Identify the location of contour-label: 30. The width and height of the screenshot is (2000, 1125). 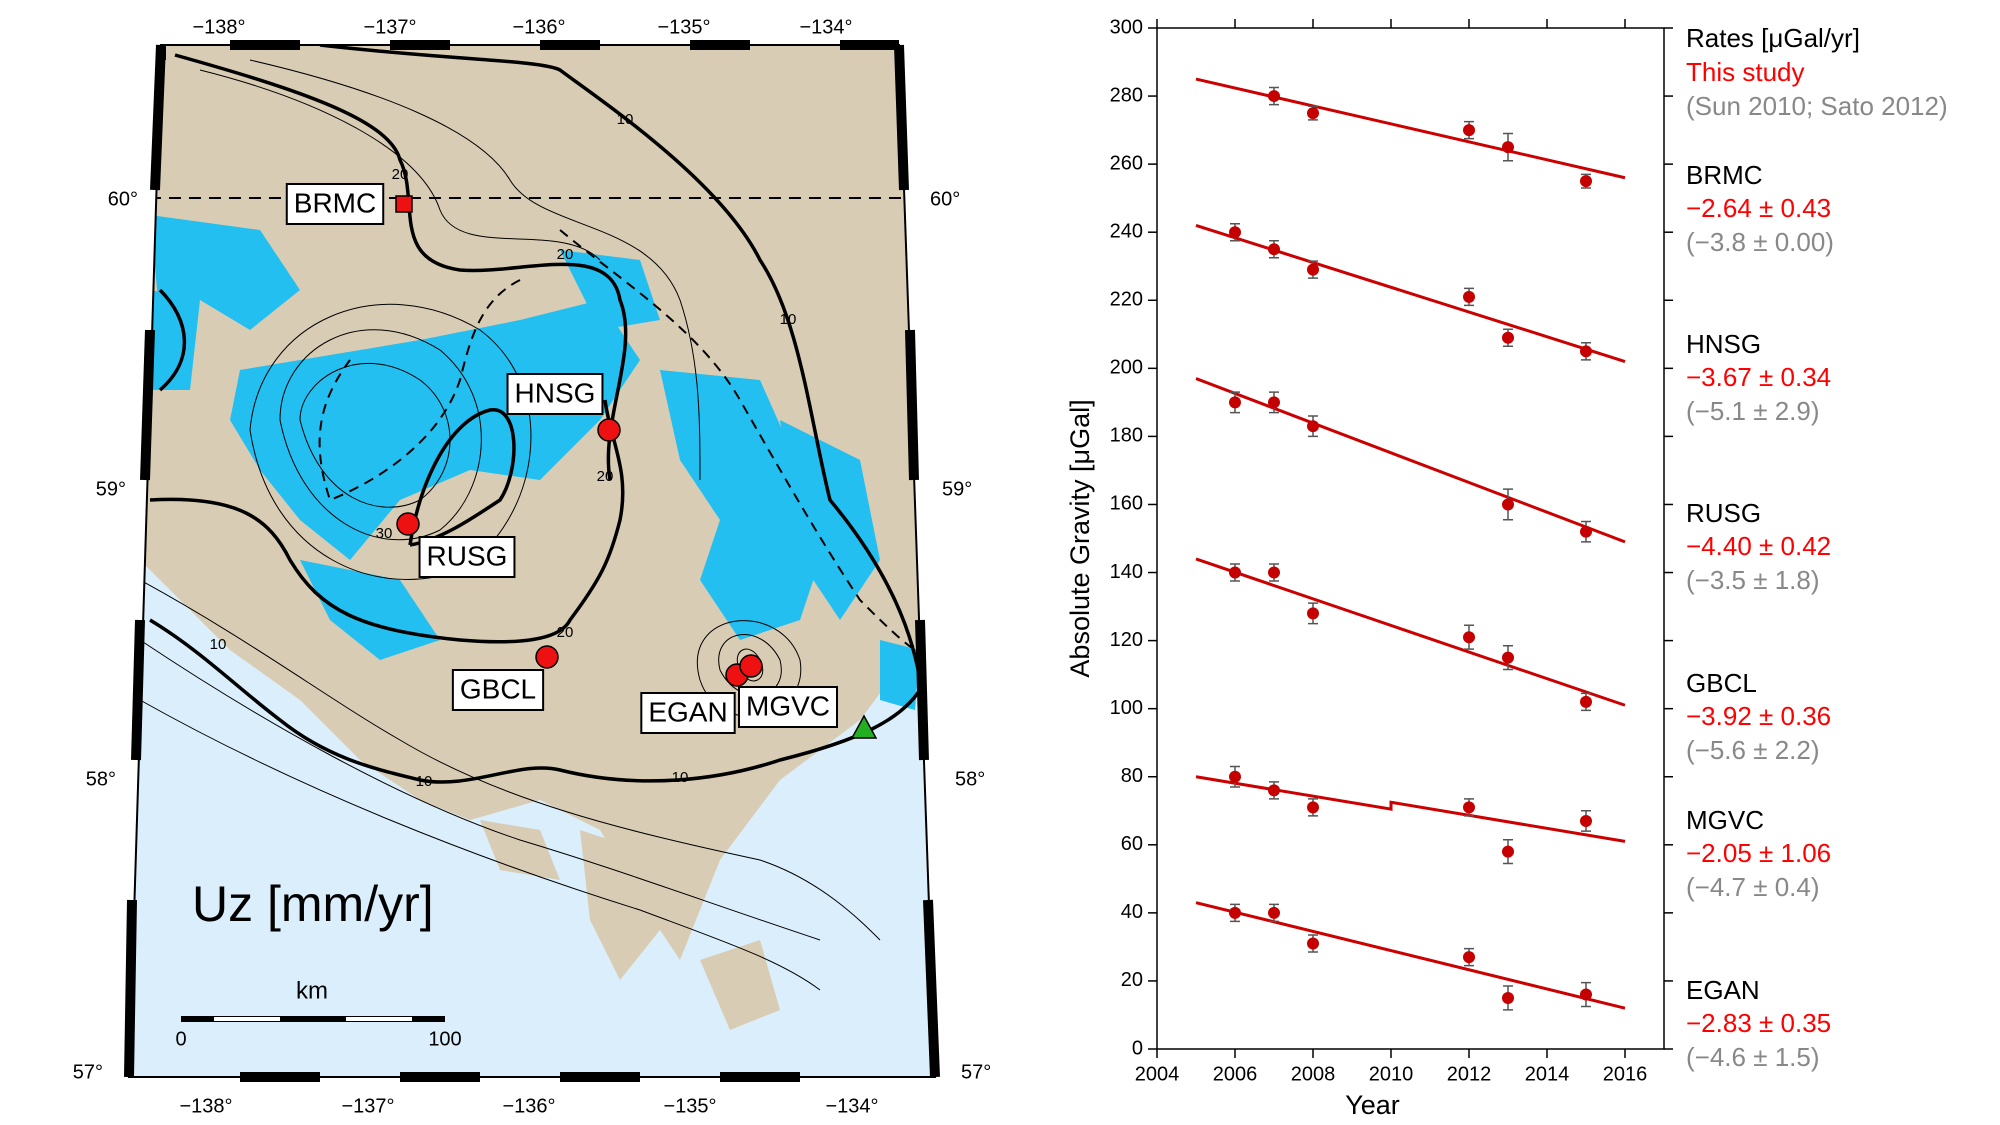
(384, 533).